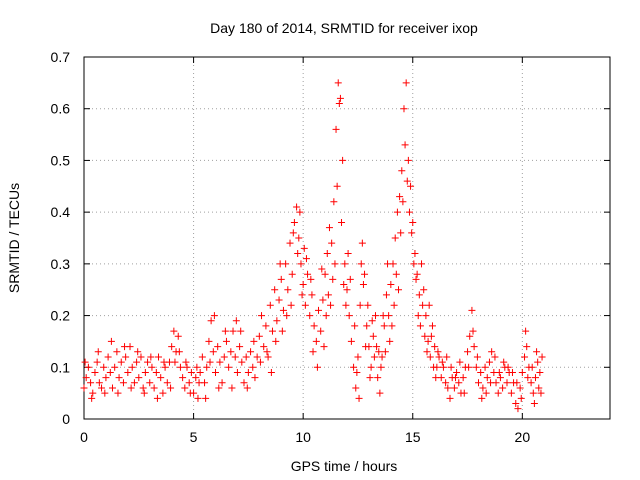 This screenshot has width=640, height=480. What do you see at coordinates (344, 466) in the screenshot?
I see `x-axis-title: GPS time / hours` at bounding box center [344, 466].